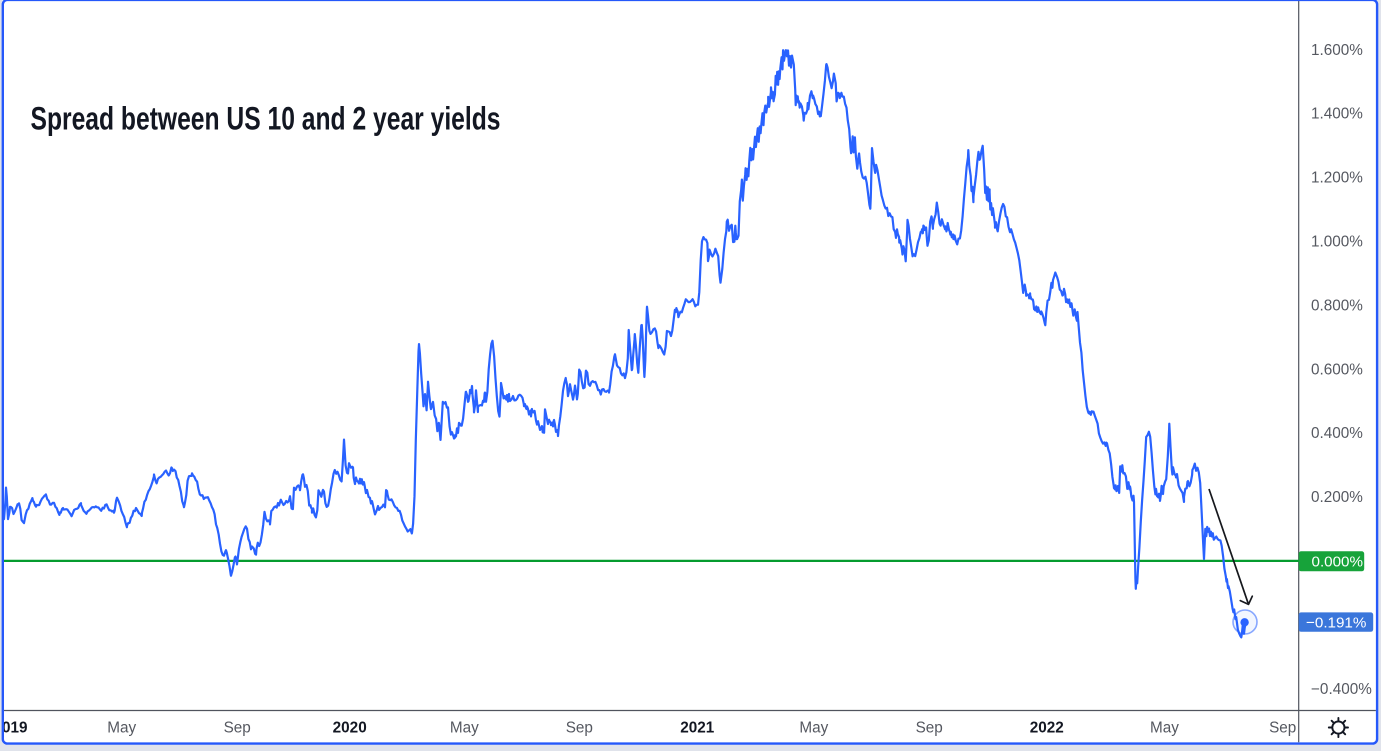 Image resolution: width=1381 pixels, height=751 pixels. Describe the element at coordinates (697, 728) in the screenshot. I see `svg-text: 2021` at that location.